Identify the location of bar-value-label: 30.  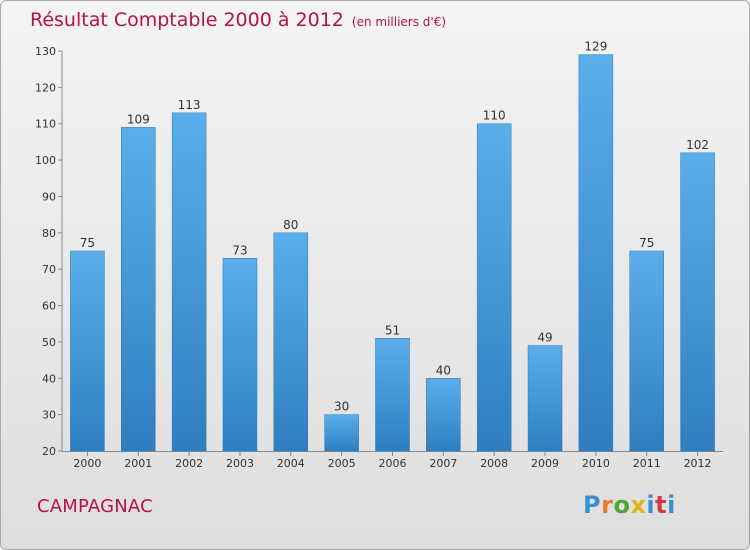
(341, 407).